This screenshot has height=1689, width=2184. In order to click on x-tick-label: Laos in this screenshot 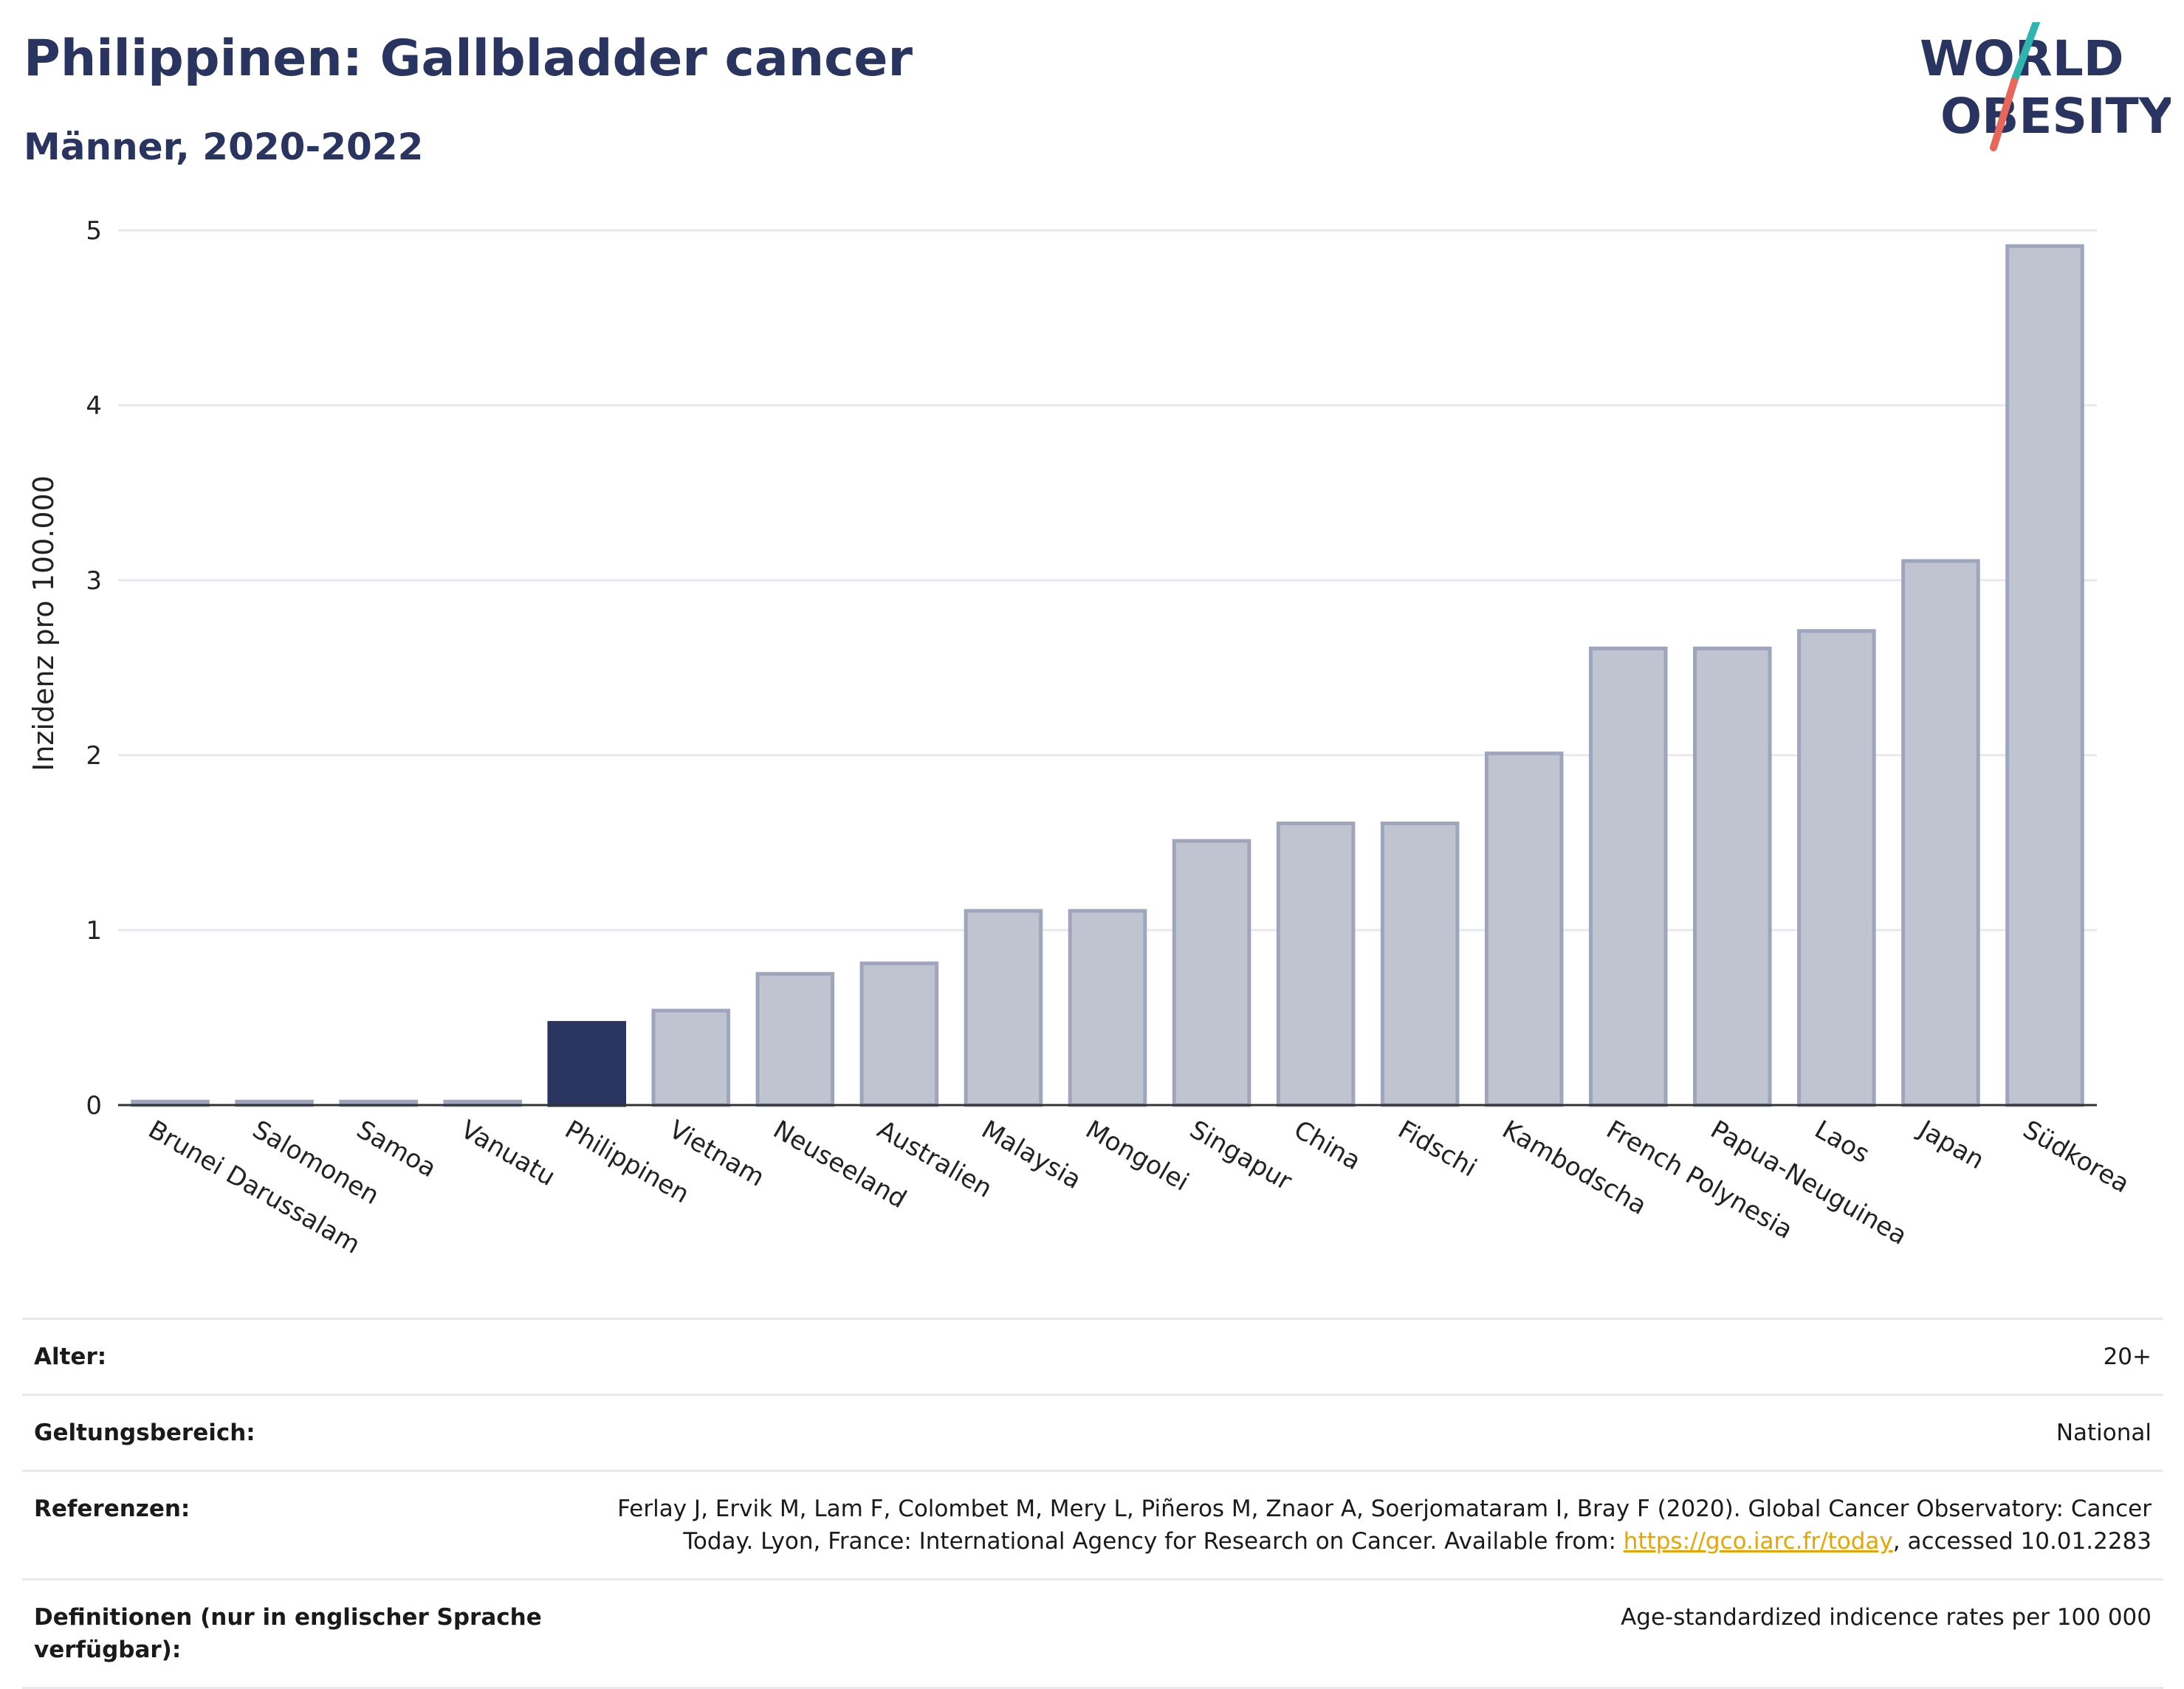, I will do `click(1842, 1142)`.